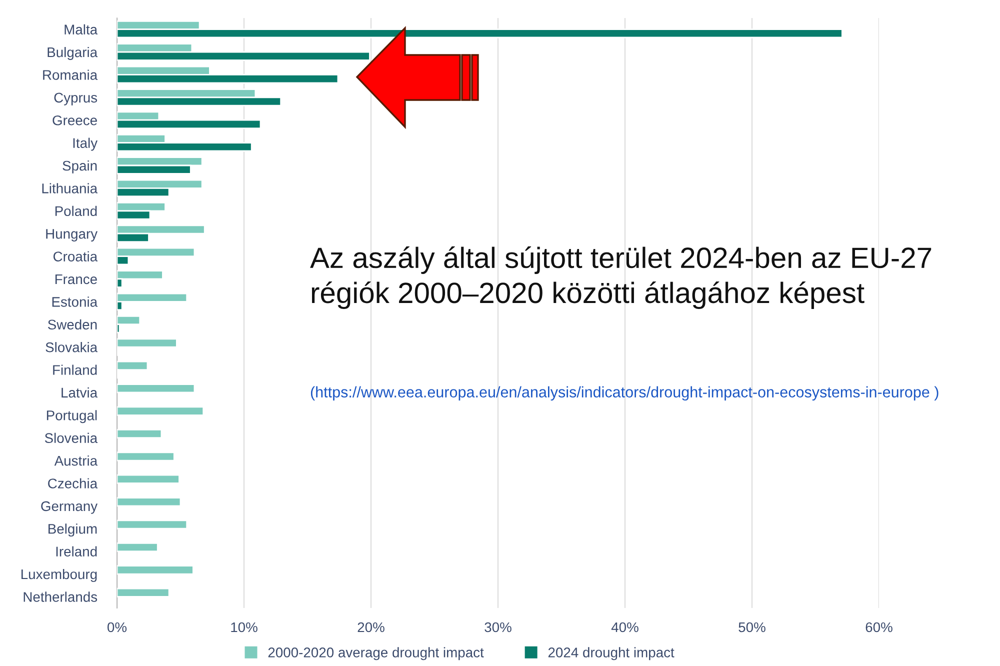 The image size is (1000, 666). Describe the element at coordinates (70, 188) in the screenshot. I see `y-tick-label: Lithuania` at that location.